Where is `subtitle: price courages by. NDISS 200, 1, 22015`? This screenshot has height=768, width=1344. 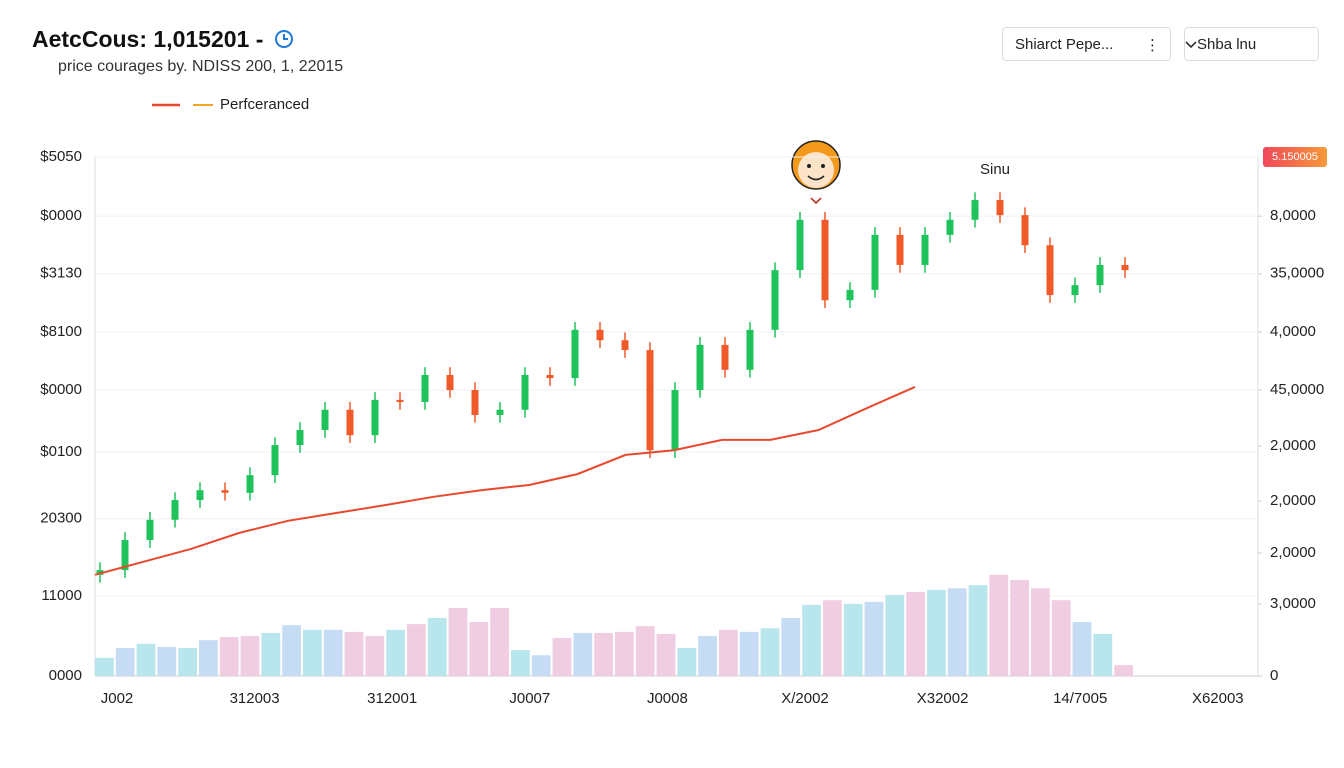 subtitle: price courages by. NDISS 200, 1, 22015 is located at coordinates (201, 66).